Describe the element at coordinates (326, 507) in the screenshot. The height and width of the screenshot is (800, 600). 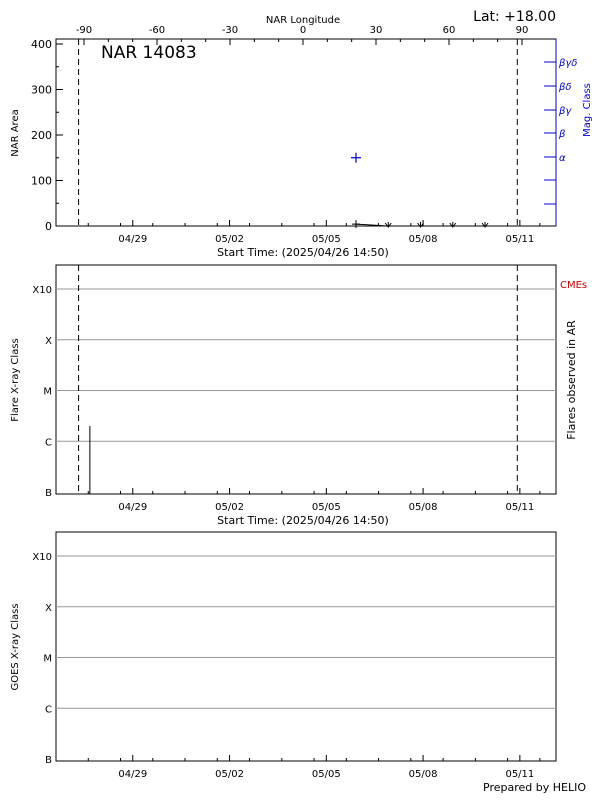
I see `flares-x-tick-label: 05/05` at that location.